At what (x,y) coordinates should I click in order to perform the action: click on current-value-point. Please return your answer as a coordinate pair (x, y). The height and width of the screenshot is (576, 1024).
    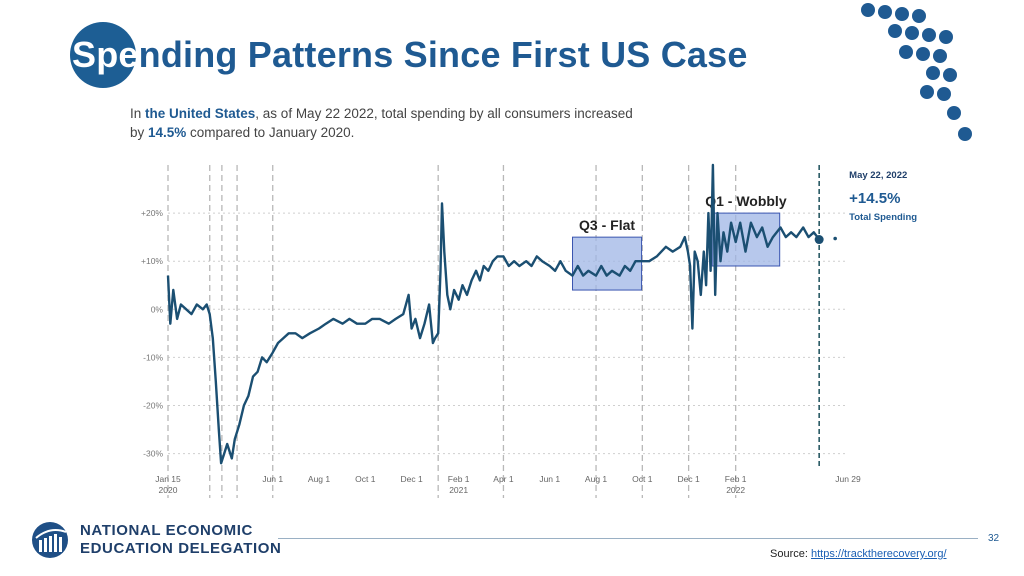
    Looking at the image, I should click on (819, 240).